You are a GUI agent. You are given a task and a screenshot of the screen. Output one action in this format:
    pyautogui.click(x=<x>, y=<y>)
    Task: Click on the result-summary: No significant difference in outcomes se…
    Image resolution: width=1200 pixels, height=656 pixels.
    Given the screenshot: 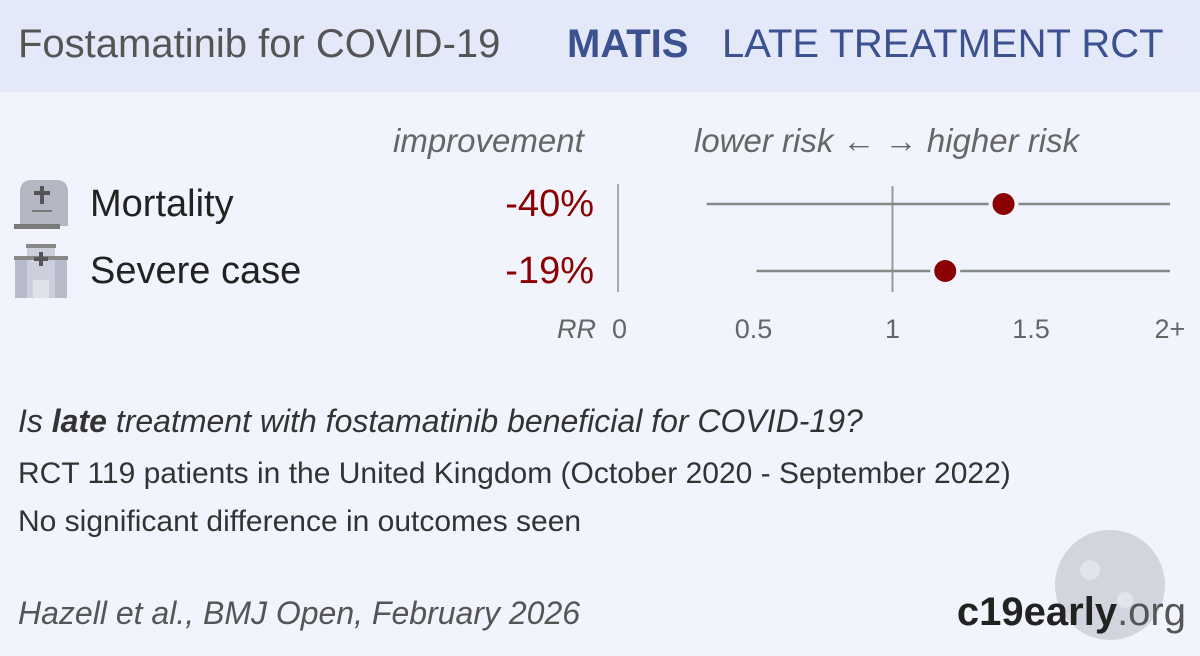 What is the action you would take?
    pyautogui.click(x=300, y=521)
    